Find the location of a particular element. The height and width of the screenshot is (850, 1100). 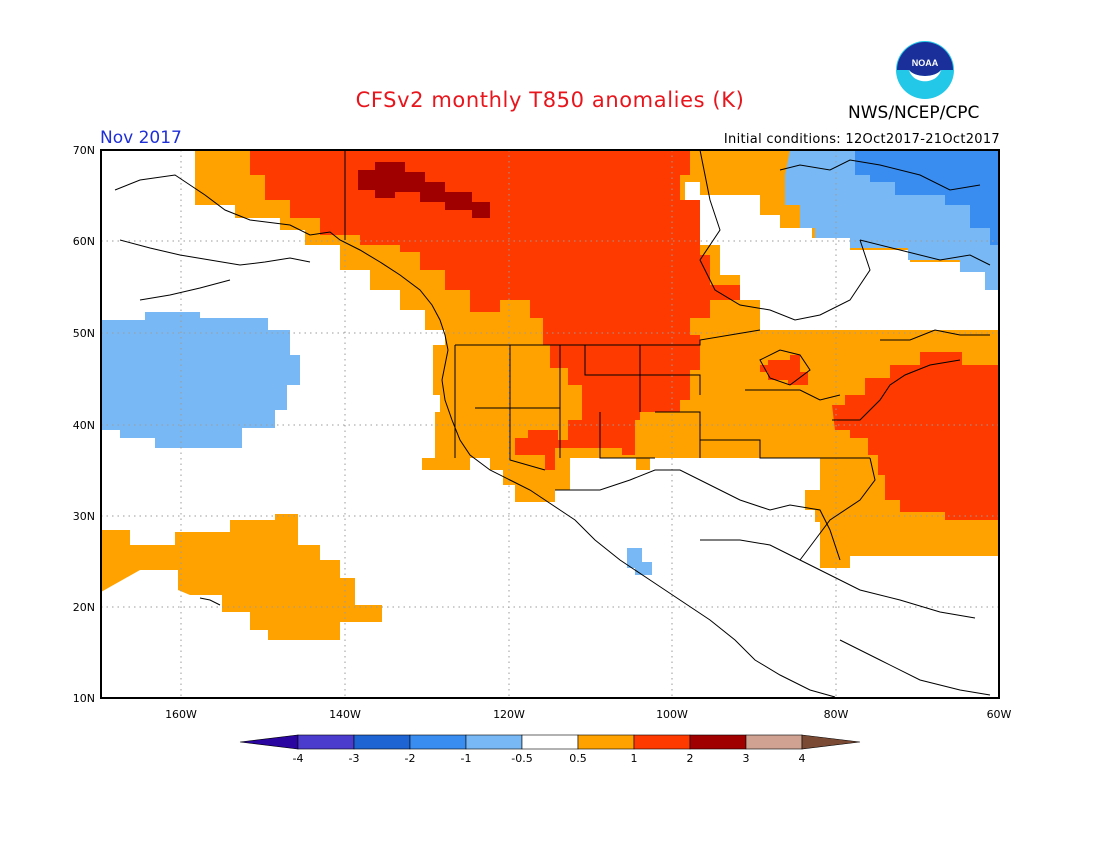

colorbar-label: 4 is located at coordinates (802, 758).